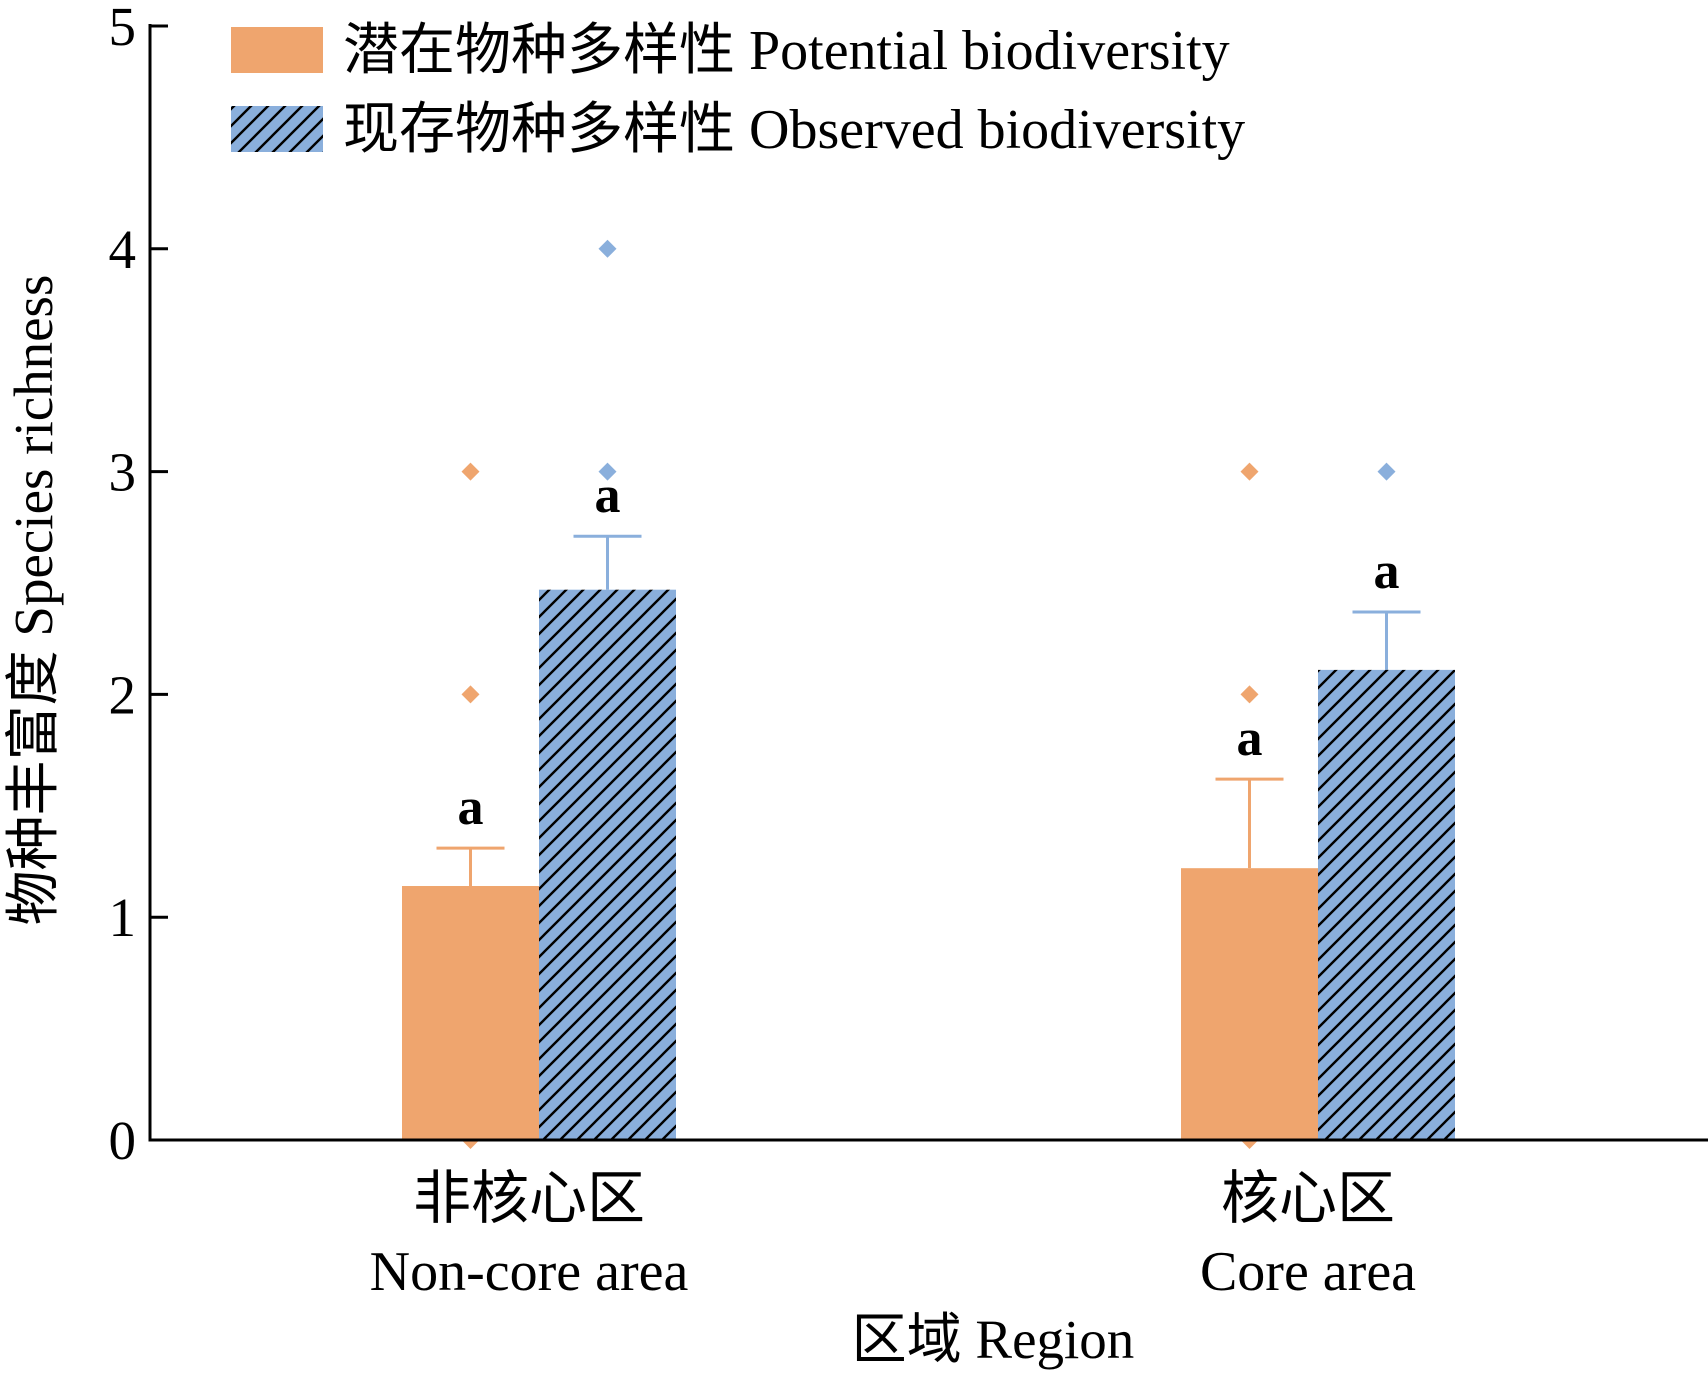  What do you see at coordinates (123, 28) in the screenshot?
I see `y-tick-label: 5` at bounding box center [123, 28].